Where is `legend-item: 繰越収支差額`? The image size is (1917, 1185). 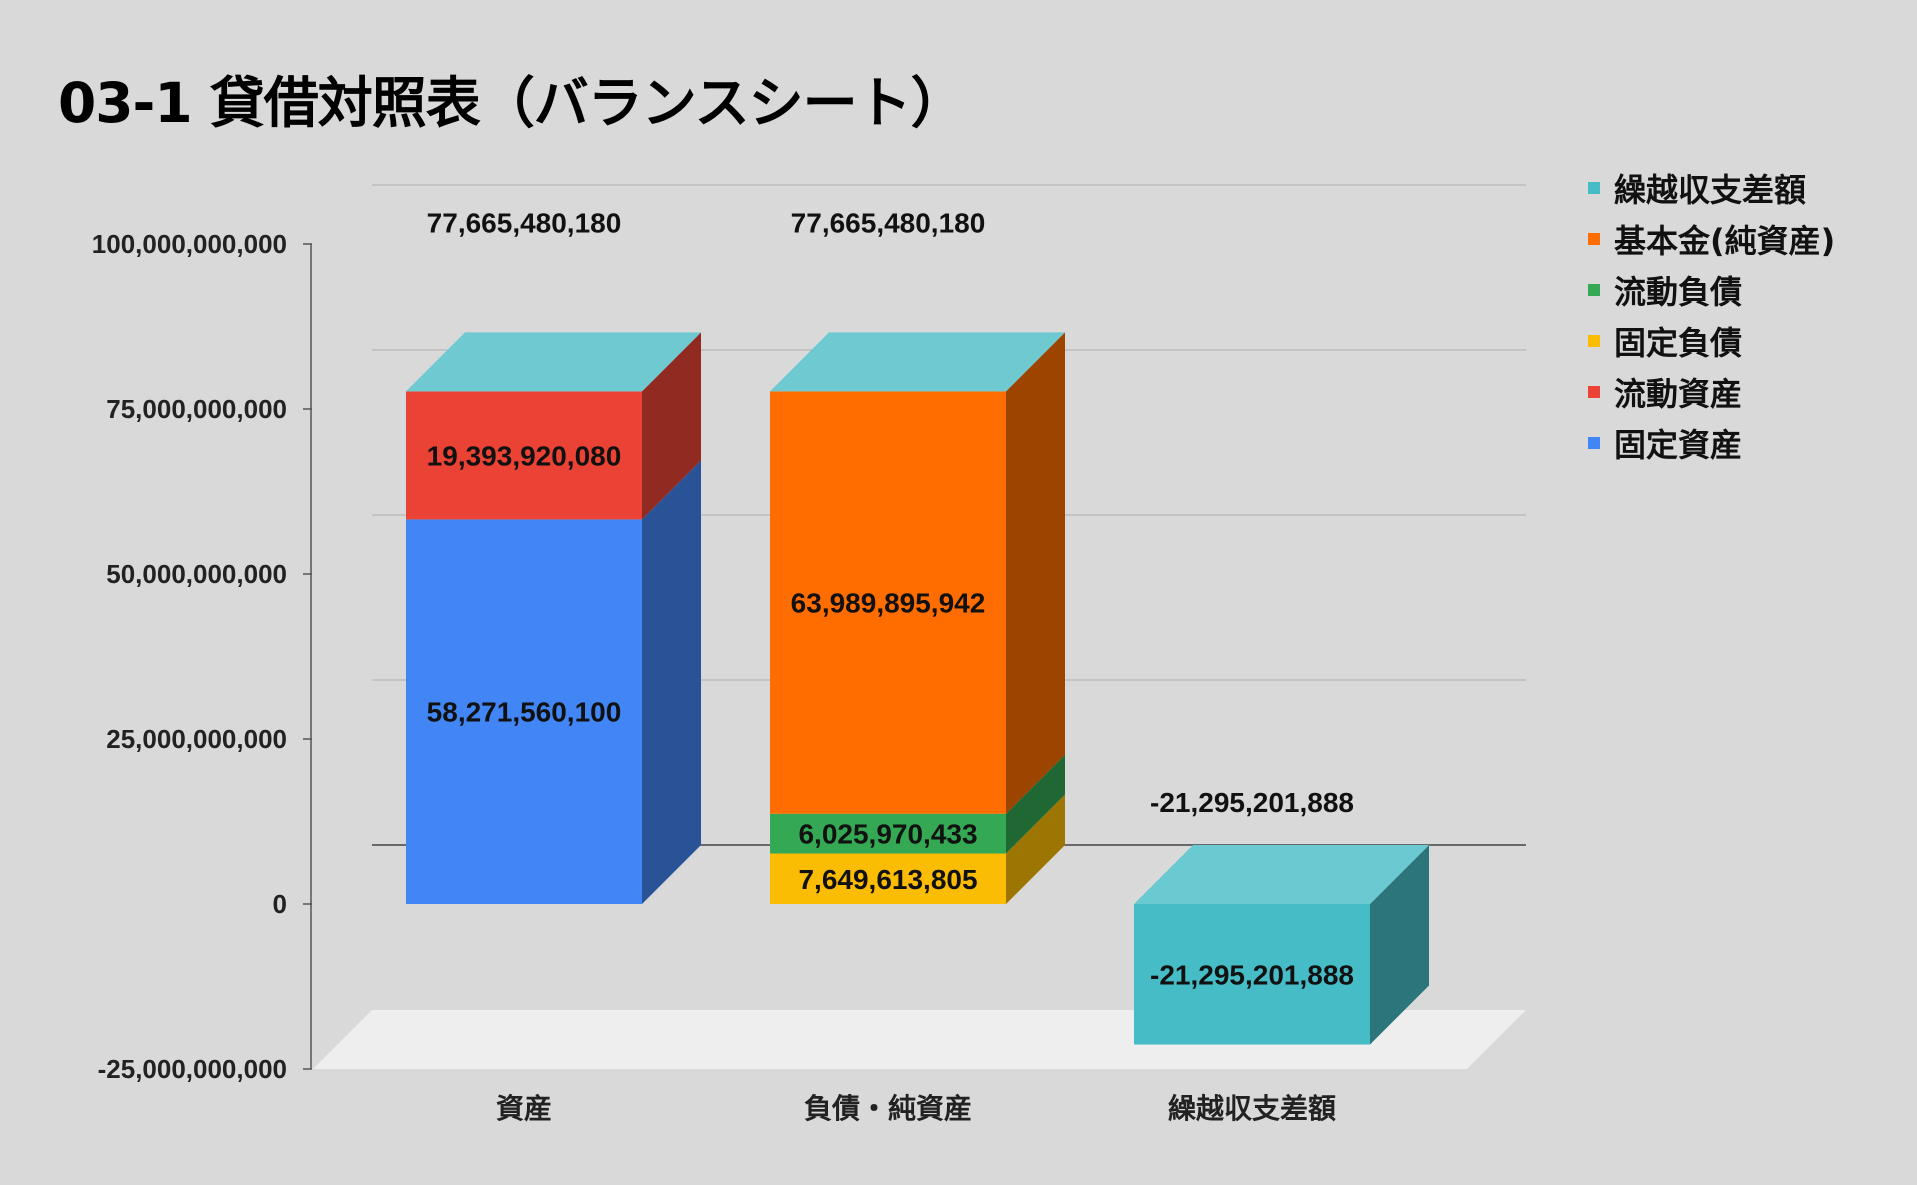 legend-item: 繰越収支差額 is located at coordinates (1711, 187).